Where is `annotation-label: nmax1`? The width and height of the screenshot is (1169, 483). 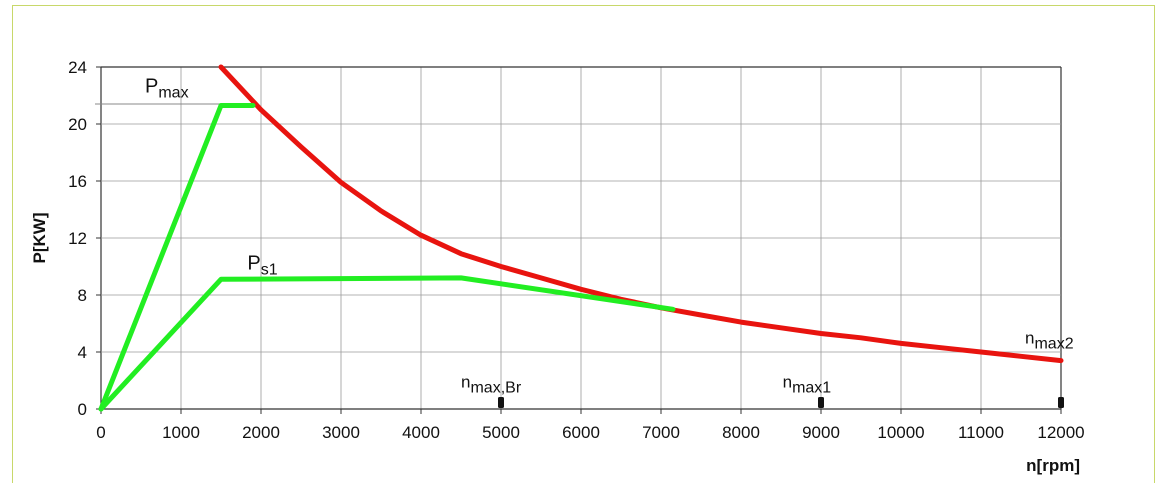
annotation-label: nmax1 is located at coordinates (807, 385).